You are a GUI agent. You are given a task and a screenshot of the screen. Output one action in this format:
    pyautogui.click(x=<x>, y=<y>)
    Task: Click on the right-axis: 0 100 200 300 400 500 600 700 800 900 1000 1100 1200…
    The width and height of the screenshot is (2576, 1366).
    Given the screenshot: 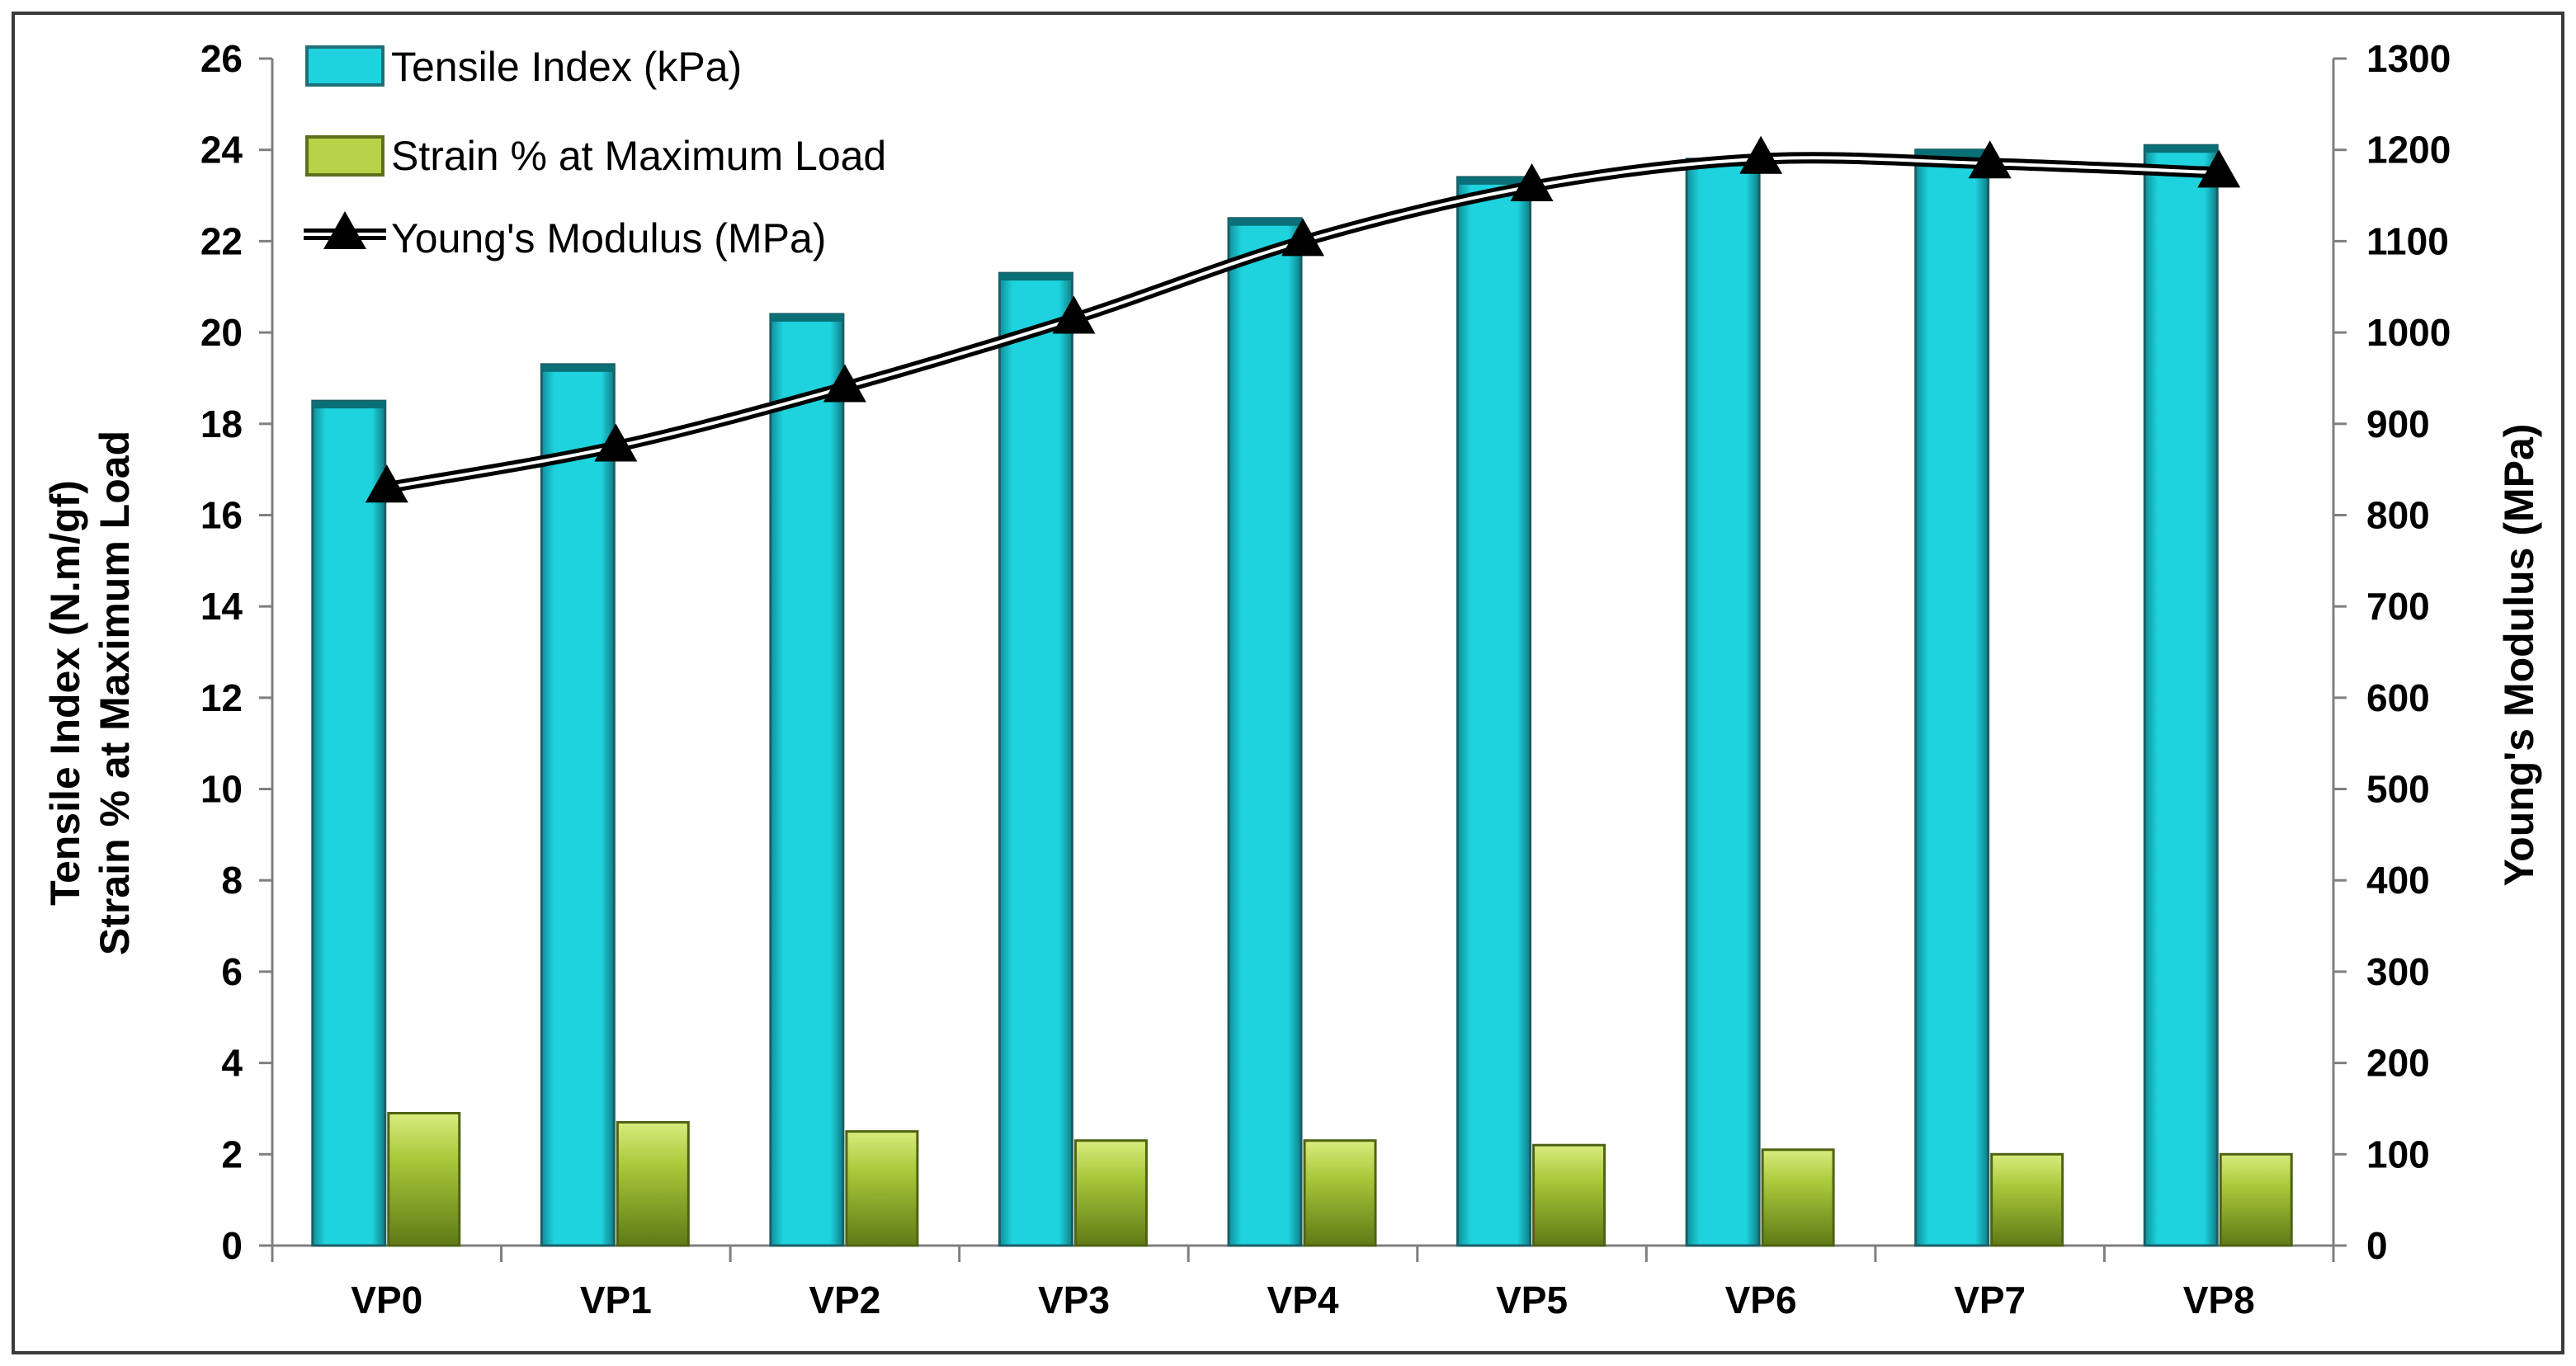 What is the action you would take?
    pyautogui.click(x=2391, y=652)
    